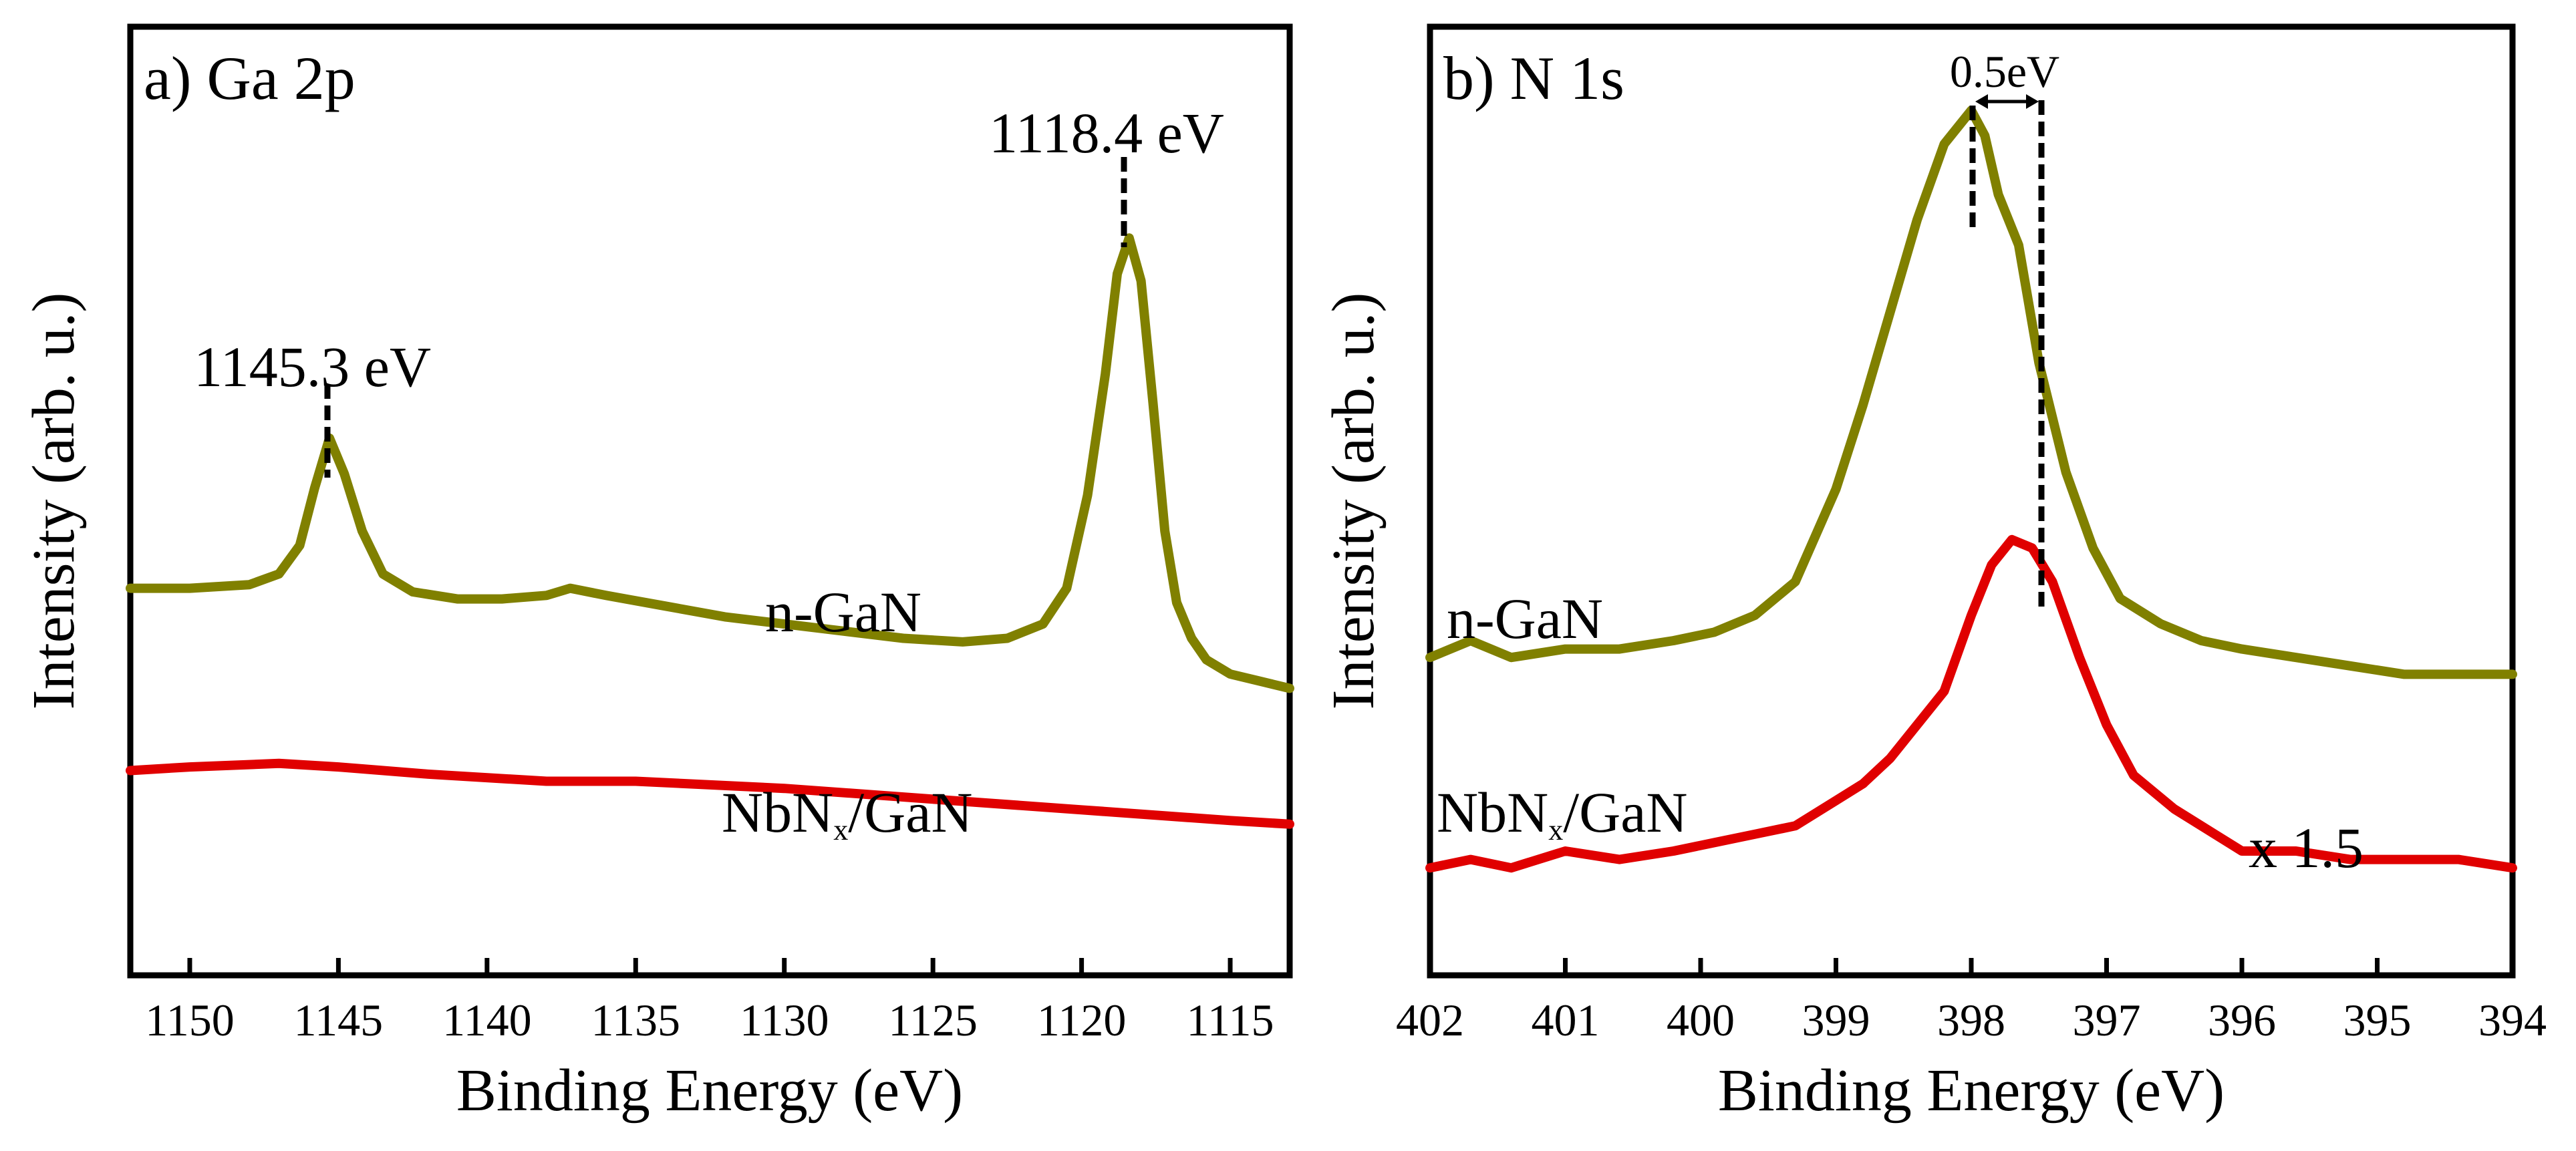 The width and height of the screenshot is (2576, 1151). What do you see at coordinates (1525, 619) in the screenshot?
I see `legend-label-ngan-b: n-GaN` at bounding box center [1525, 619].